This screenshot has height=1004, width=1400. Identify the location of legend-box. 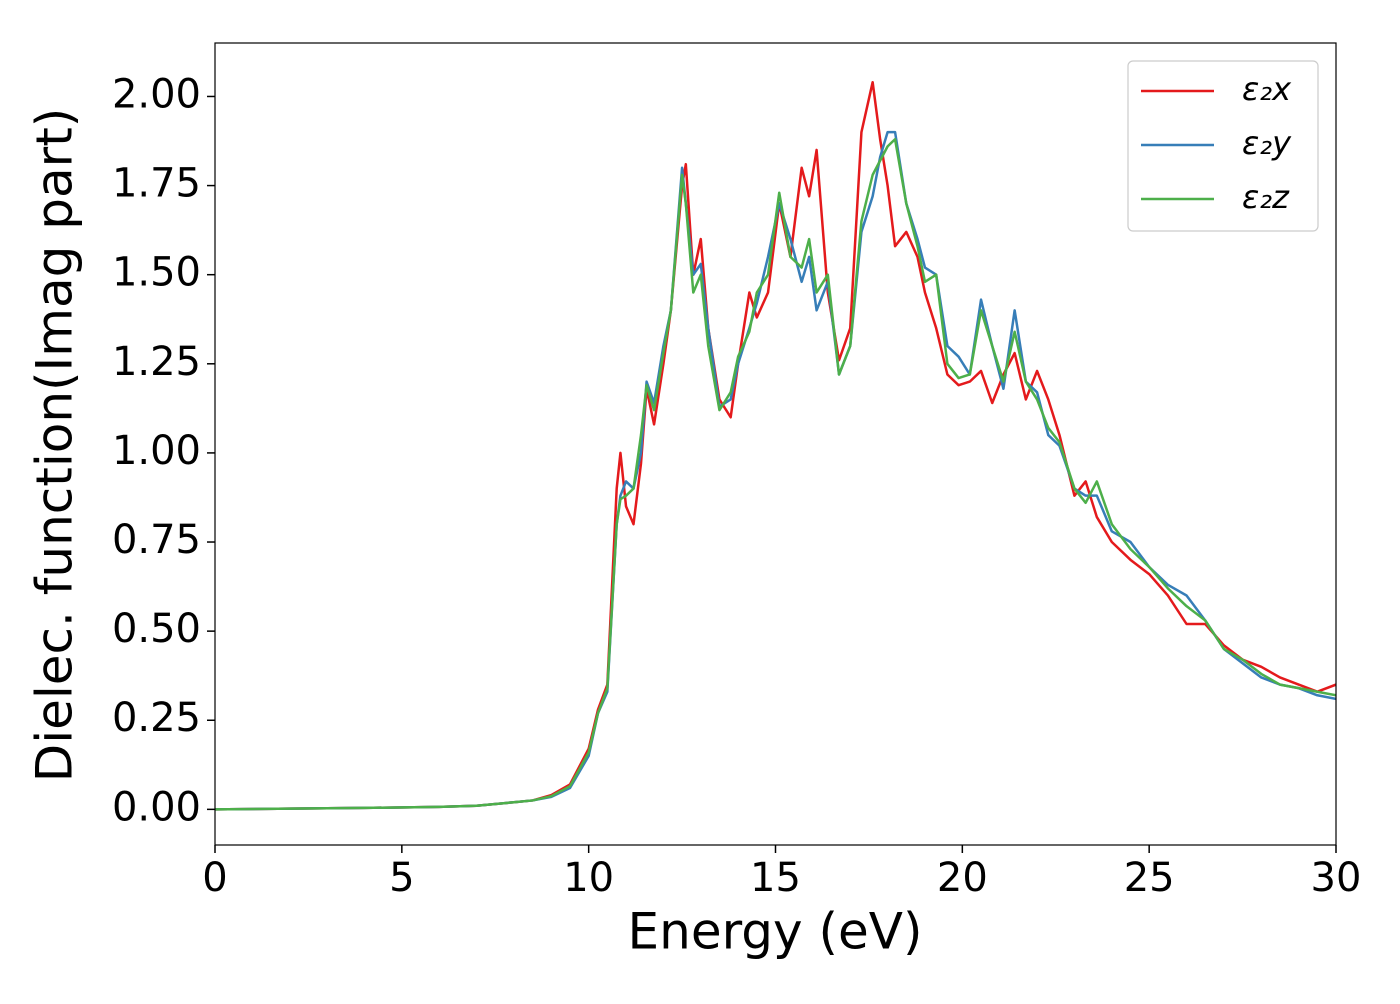
(1223, 146).